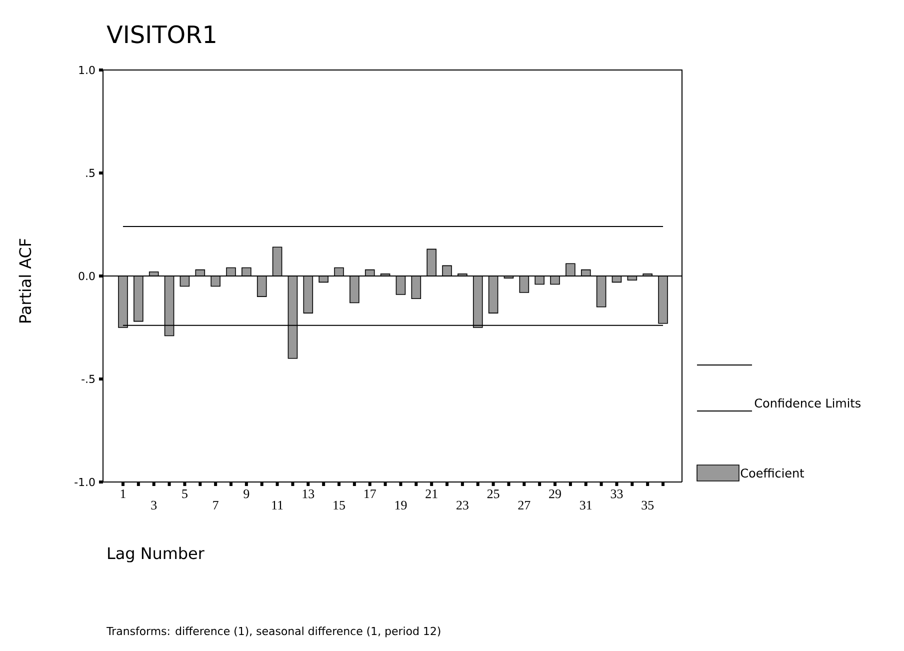 This screenshot has height=651, width=904. I want to click on x-tick-label: 19, so click(401, 505).